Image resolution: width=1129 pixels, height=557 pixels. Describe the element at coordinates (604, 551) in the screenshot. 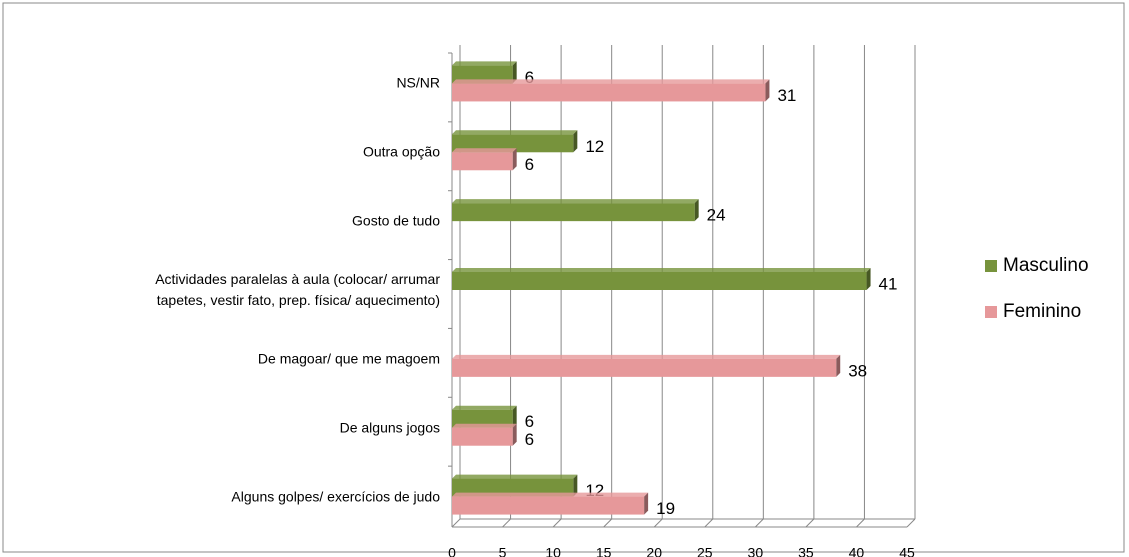

I see `x-tick-label: 15` at that location.